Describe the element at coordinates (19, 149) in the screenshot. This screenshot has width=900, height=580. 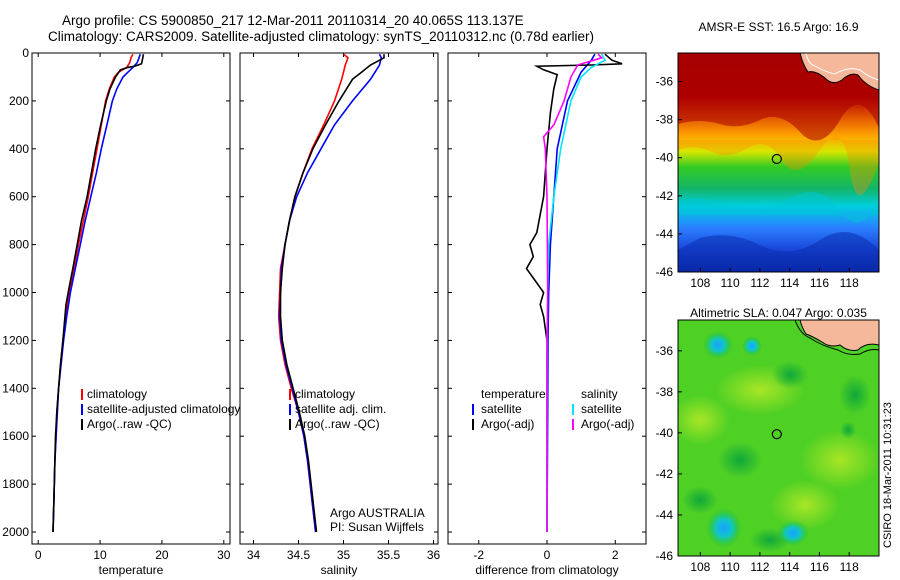
I see `y-tick-label: 400` at that location.